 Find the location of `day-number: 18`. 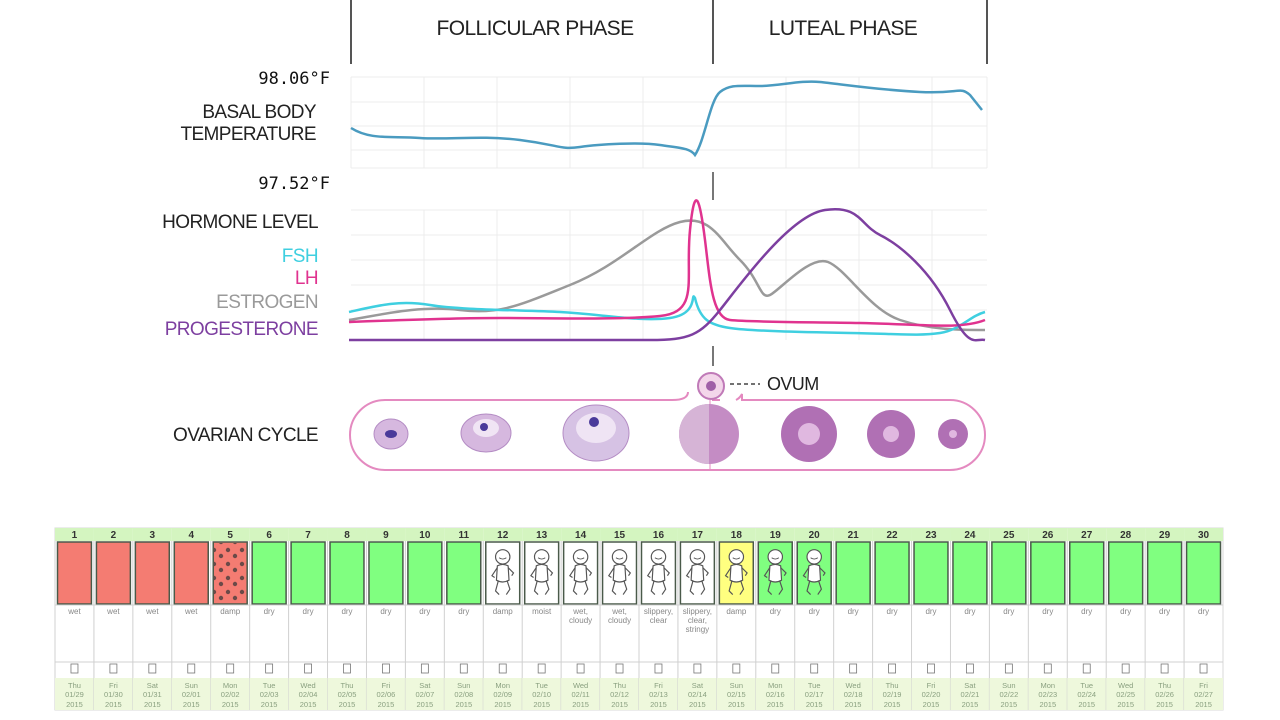

day-number: 18 is located at coordinates (737, 535).